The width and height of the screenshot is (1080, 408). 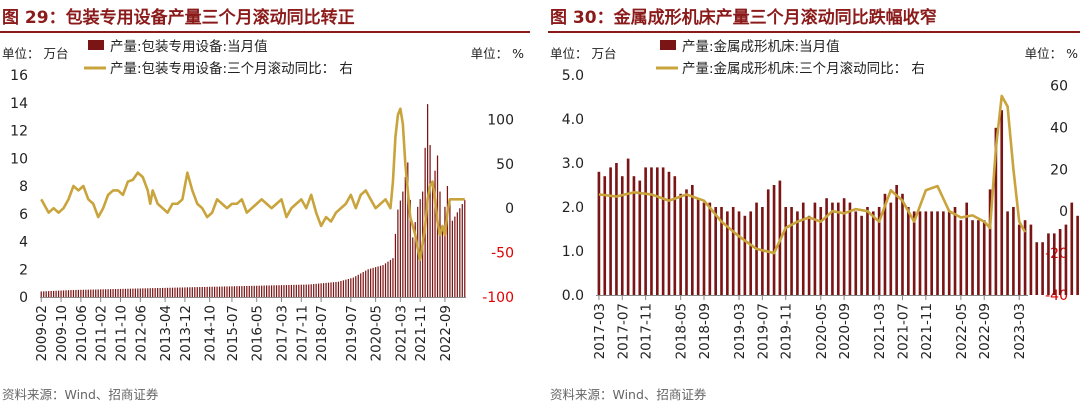 What do you see at coordinates (600, 331) in the screenshot?
I see `x-tick-label: 2017-03` at bounding box center [600, 331].